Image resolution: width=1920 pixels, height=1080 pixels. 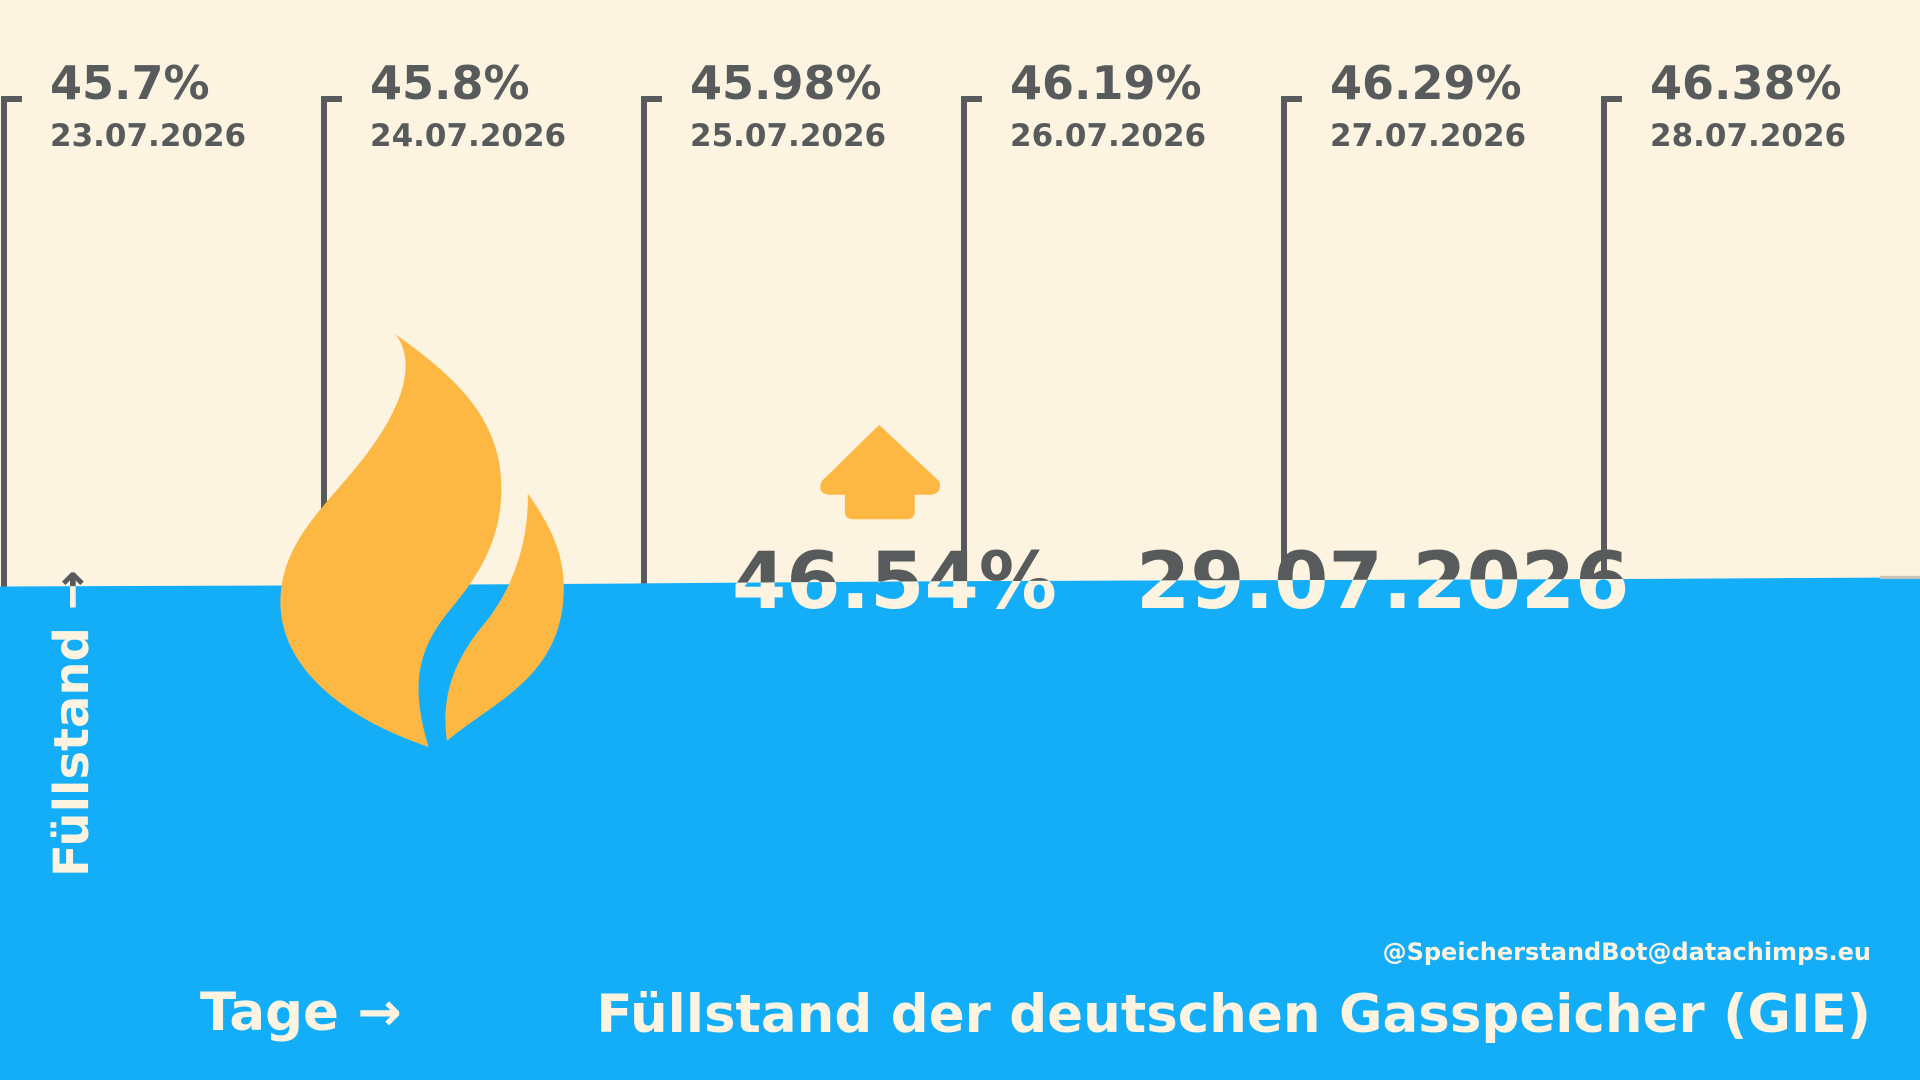 What do you see at coordinates (1748, 136) in the screenshot?
I see `date-label: 28.07.2026` at bounding box center [1748, 136].